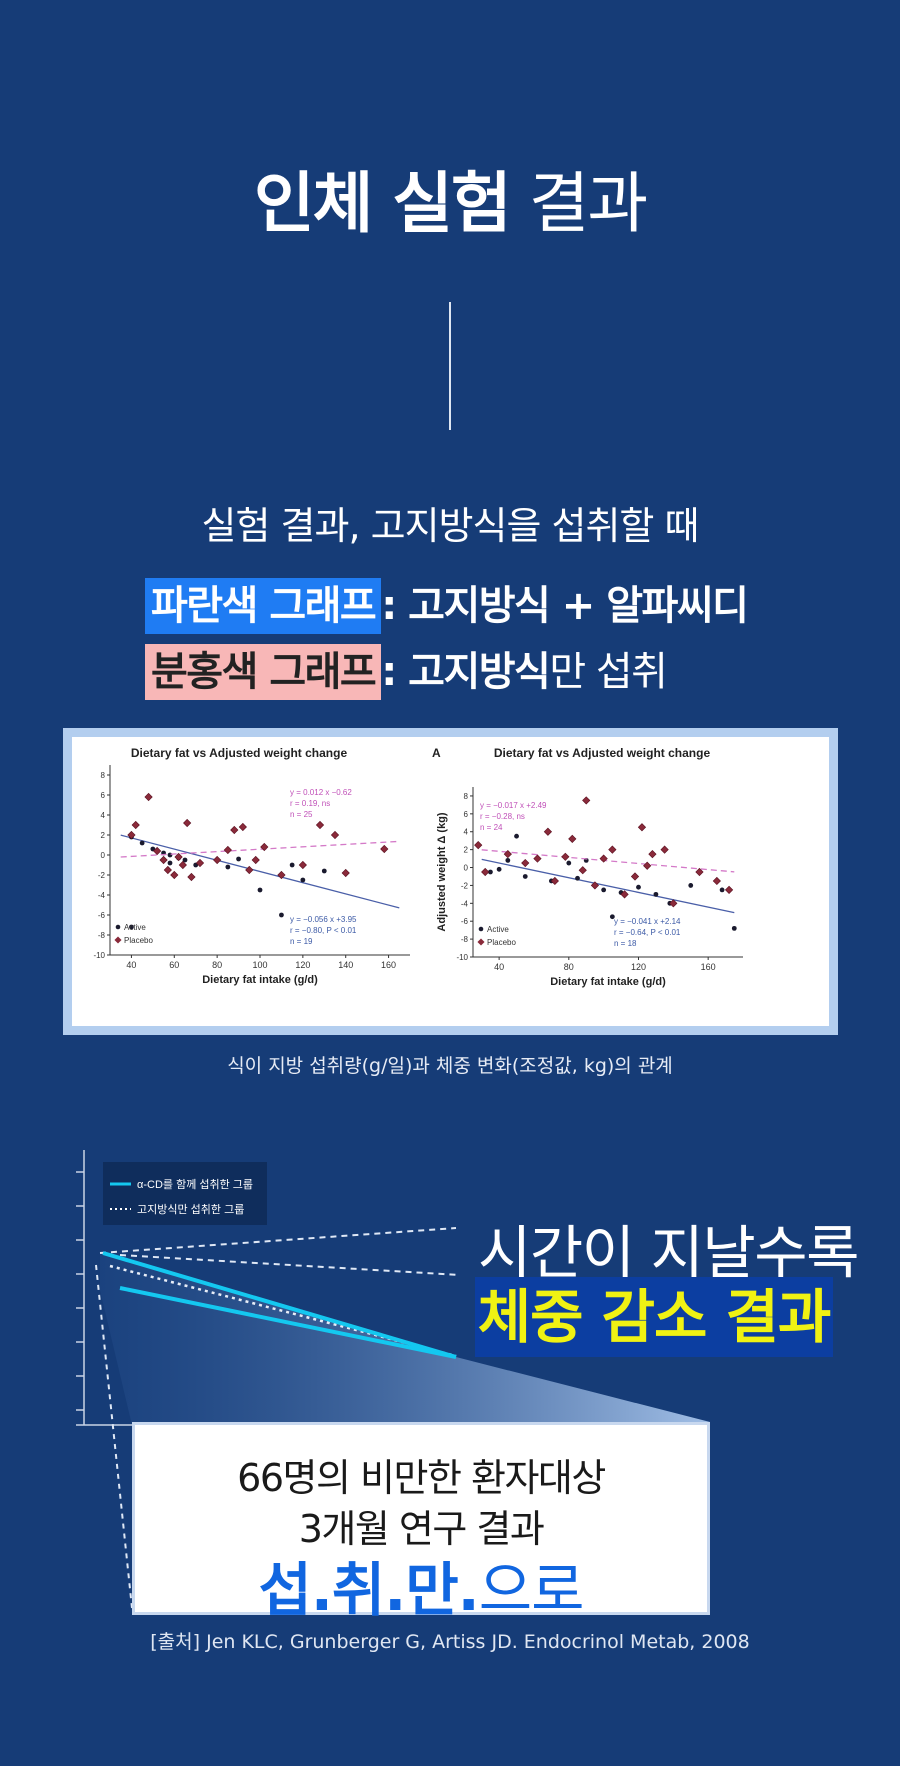 The height and width of the screenshot is (1766, 900). I want to click on result-highlight: 체중 감소 결과, so click(654, 1317).